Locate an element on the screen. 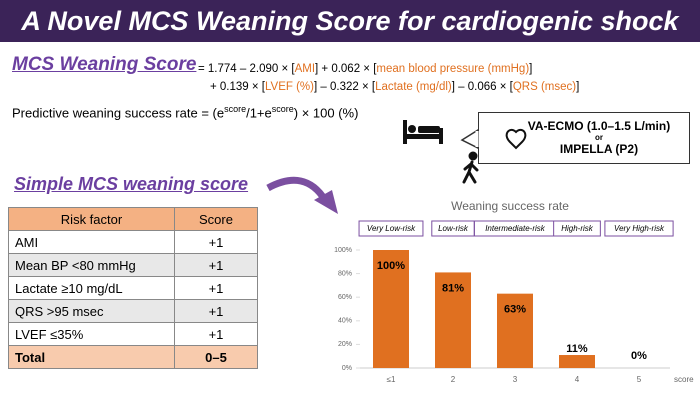 The width and height of the screenshot is (700, 394). table-header: Risk factor Score is located at coordinates (133, 219).